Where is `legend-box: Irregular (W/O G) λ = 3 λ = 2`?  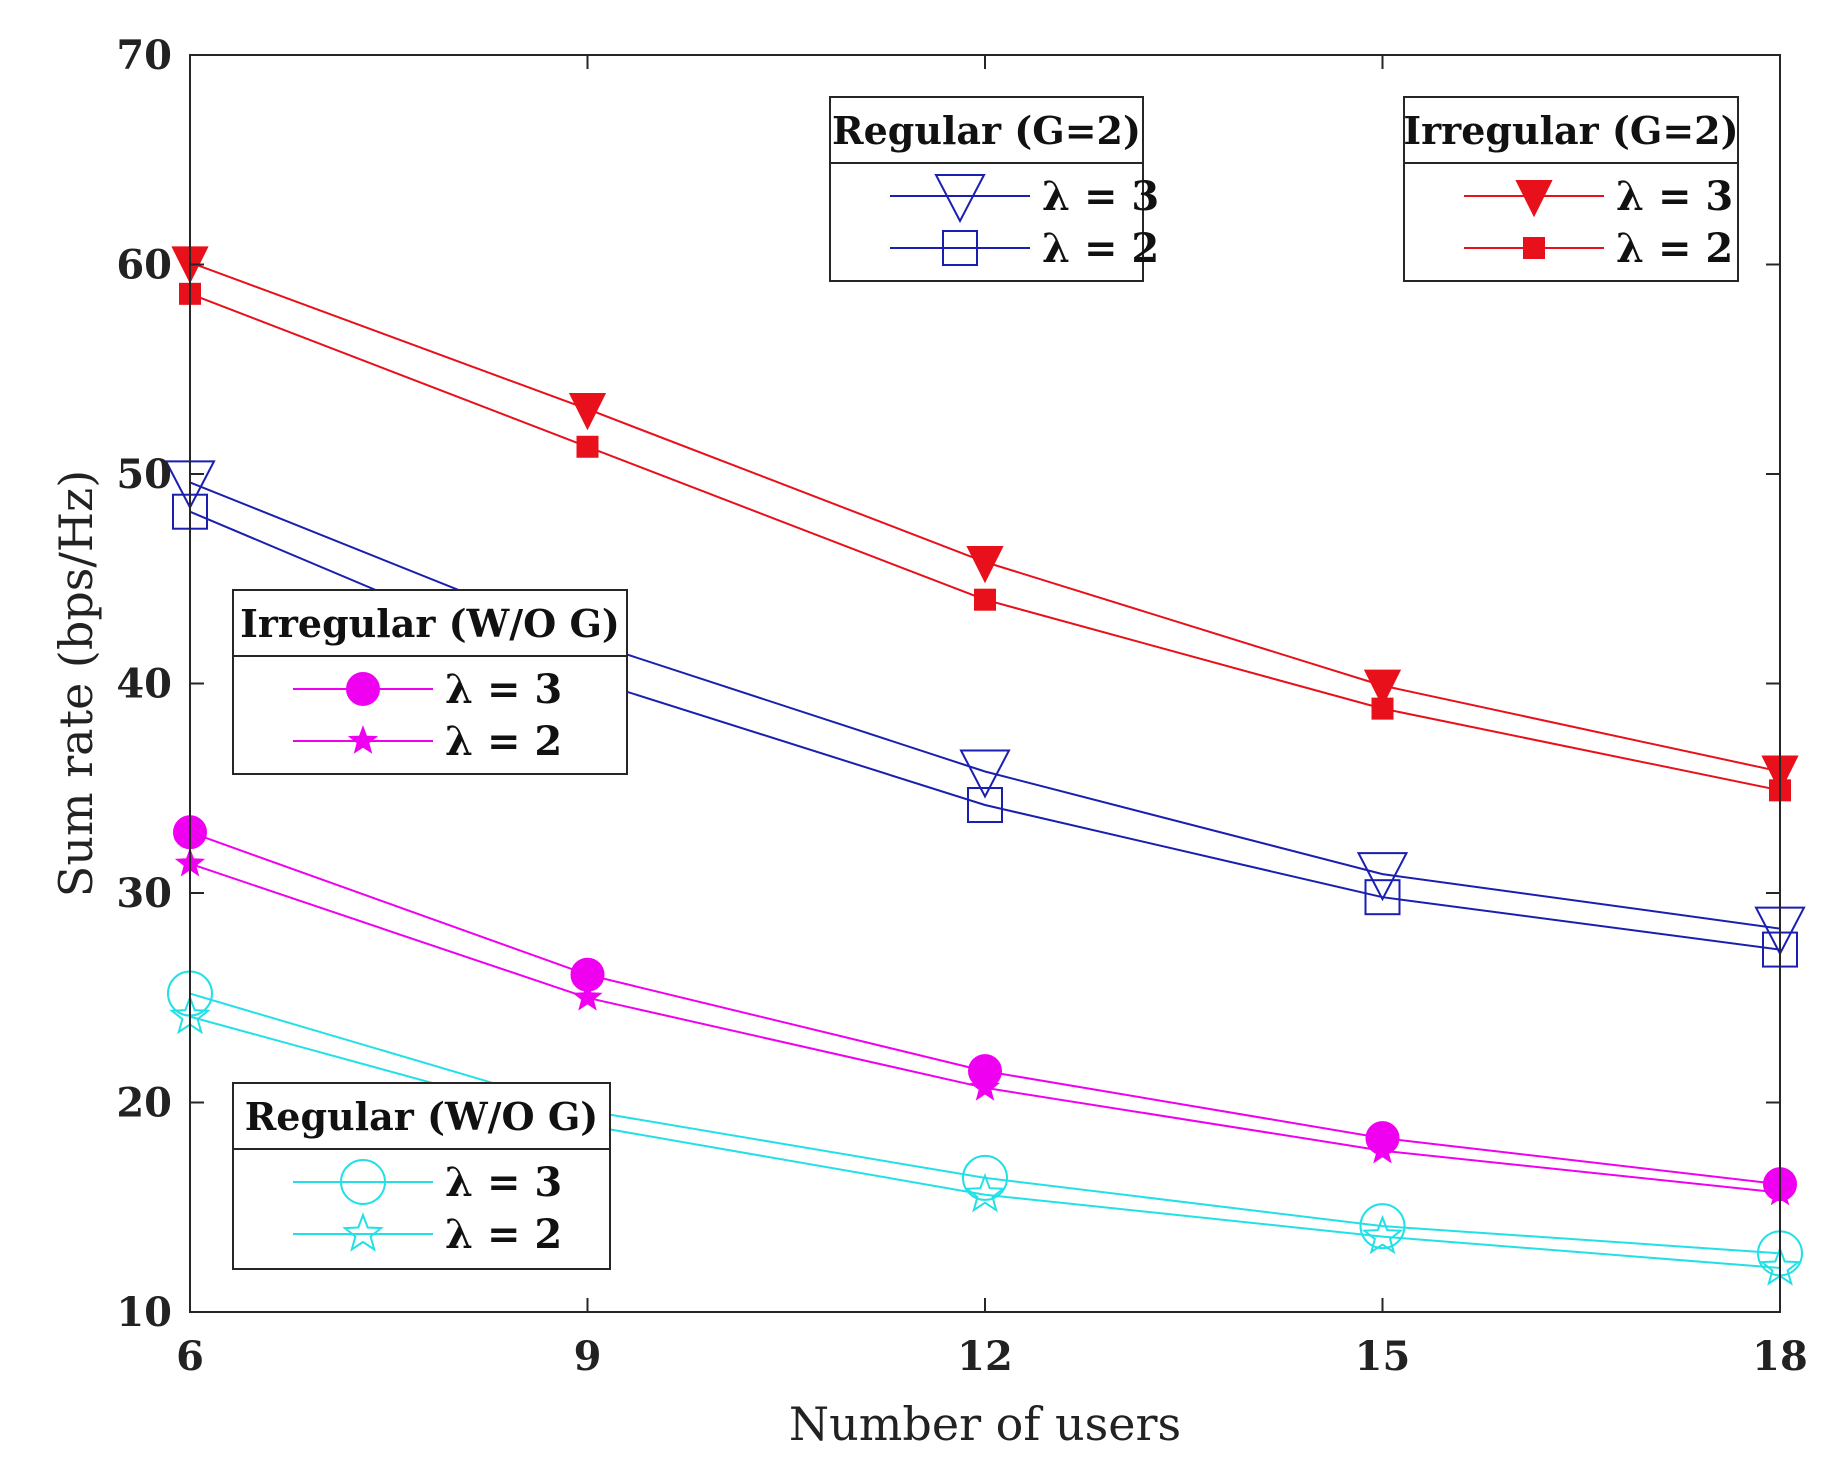
legend-box: Irregular (W/O G) λ = 3 λ = 2 is located at coordinates (430, 682).